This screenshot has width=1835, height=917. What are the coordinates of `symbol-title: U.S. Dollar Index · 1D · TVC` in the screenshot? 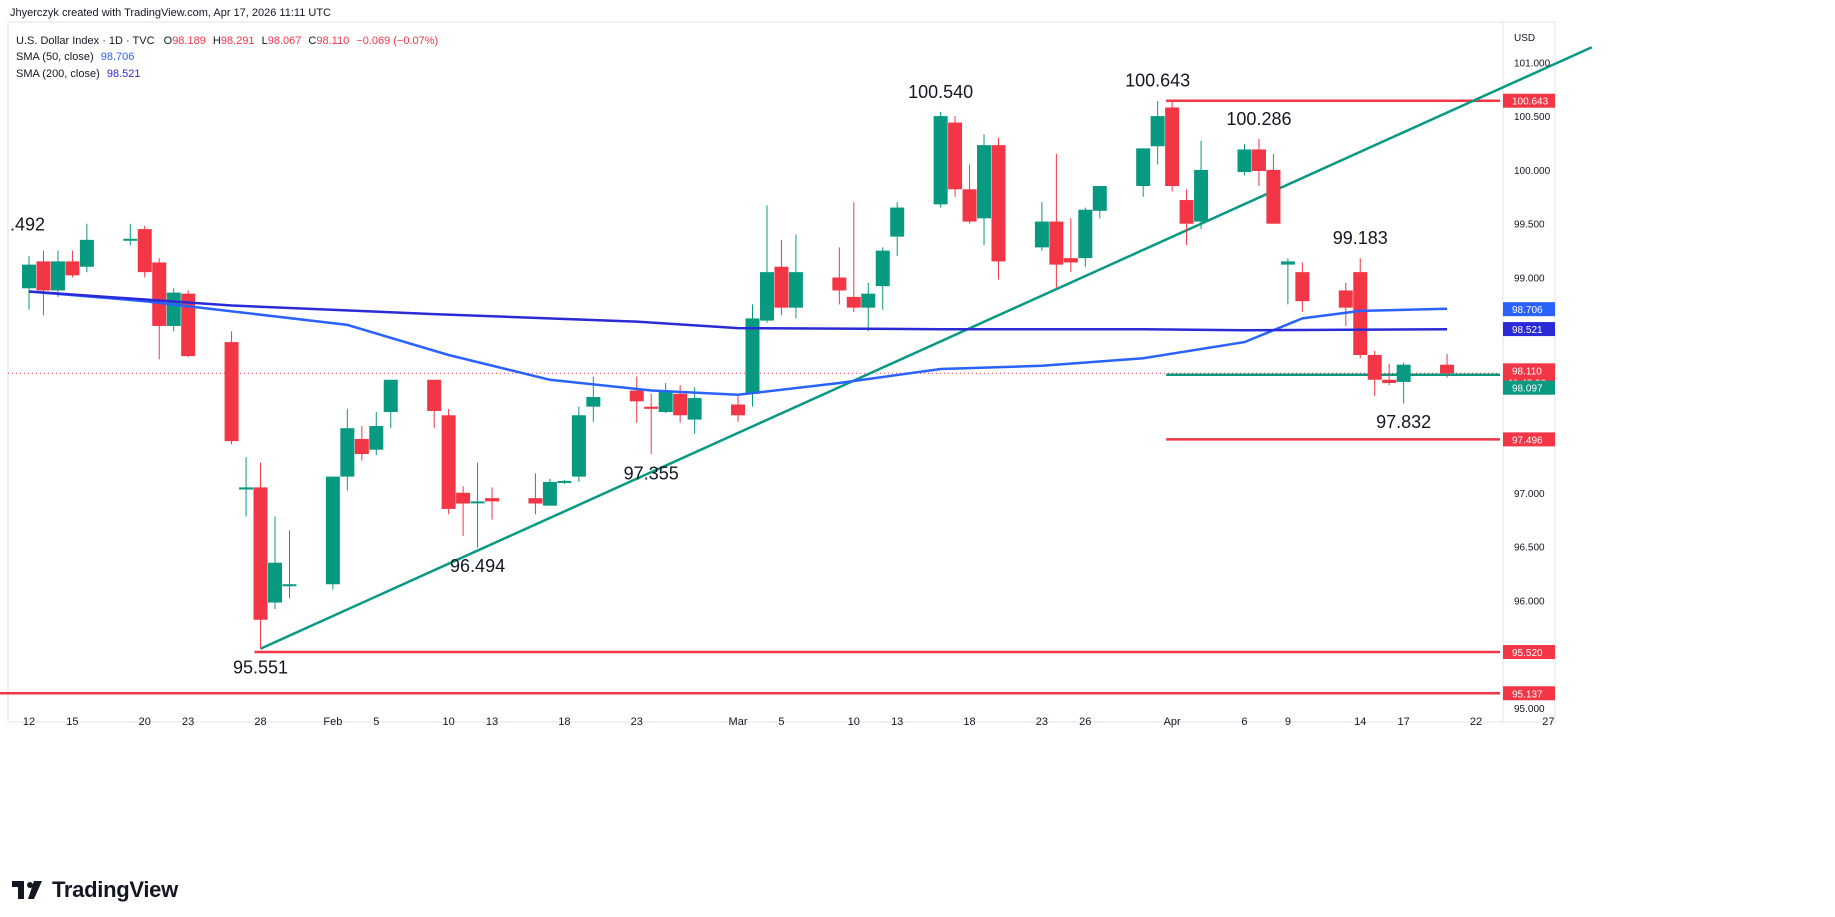 It's located at (85, 41).